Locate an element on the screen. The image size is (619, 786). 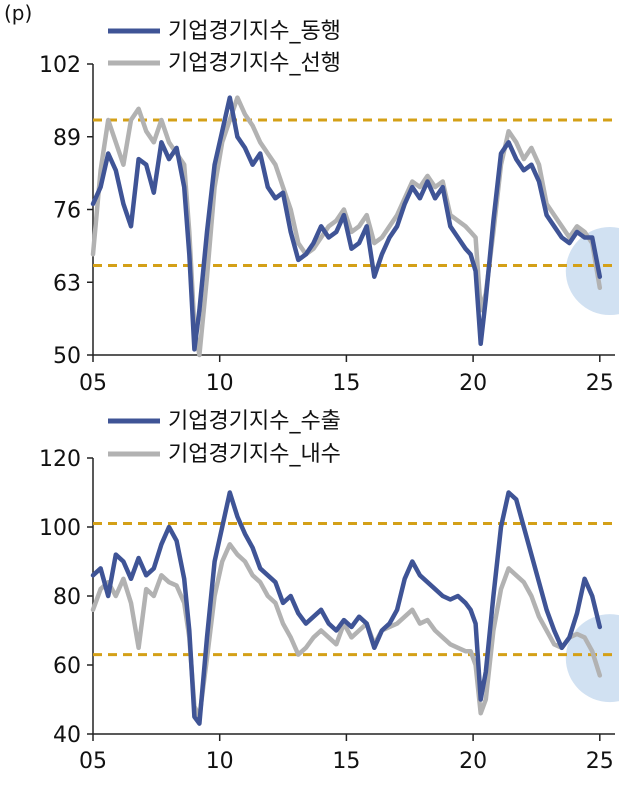
y-tick-label: 63 is located at coordinates (67, 283).